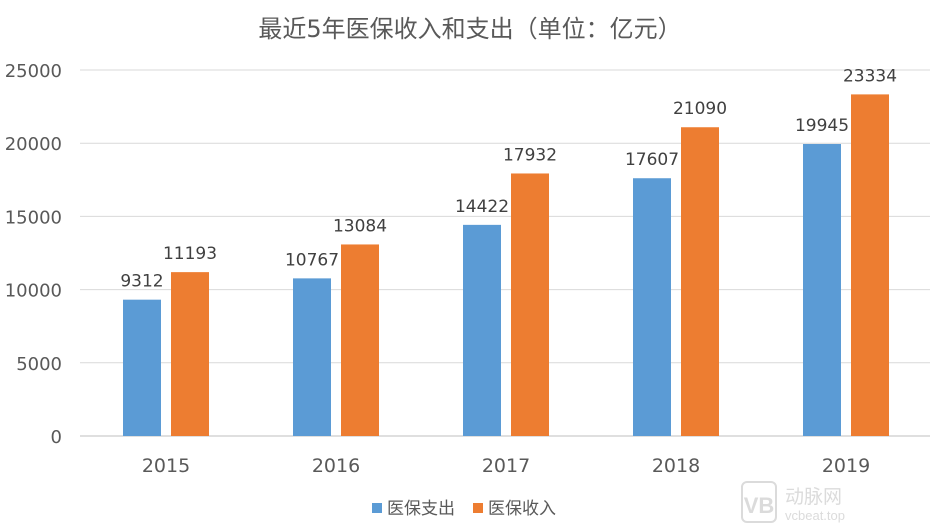 Image resolution: width=950 pixels, height=531 pixels. I want to click on x-tick-label: 2017, so click(506, 466).